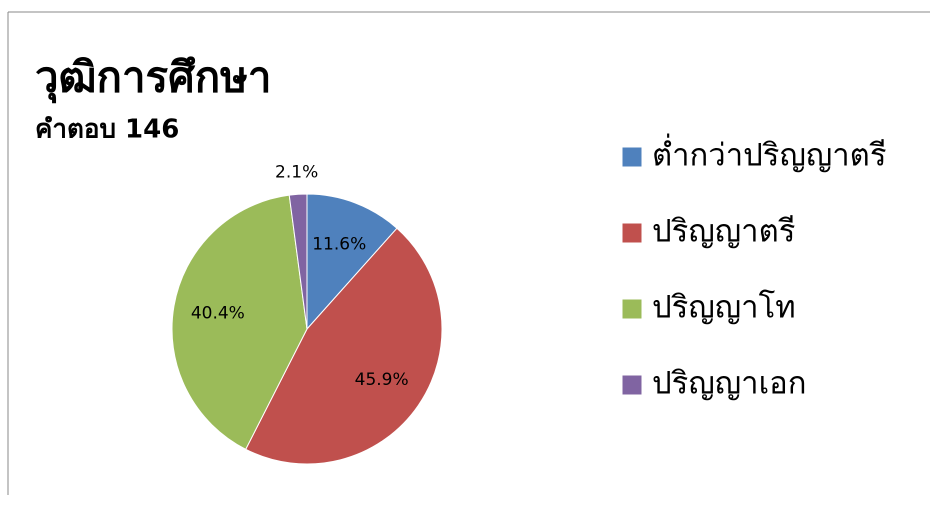  Describe the element at coordinates (723, 232) in the screenshot. I see `legend-label: ปริญญาตรี` at that location.